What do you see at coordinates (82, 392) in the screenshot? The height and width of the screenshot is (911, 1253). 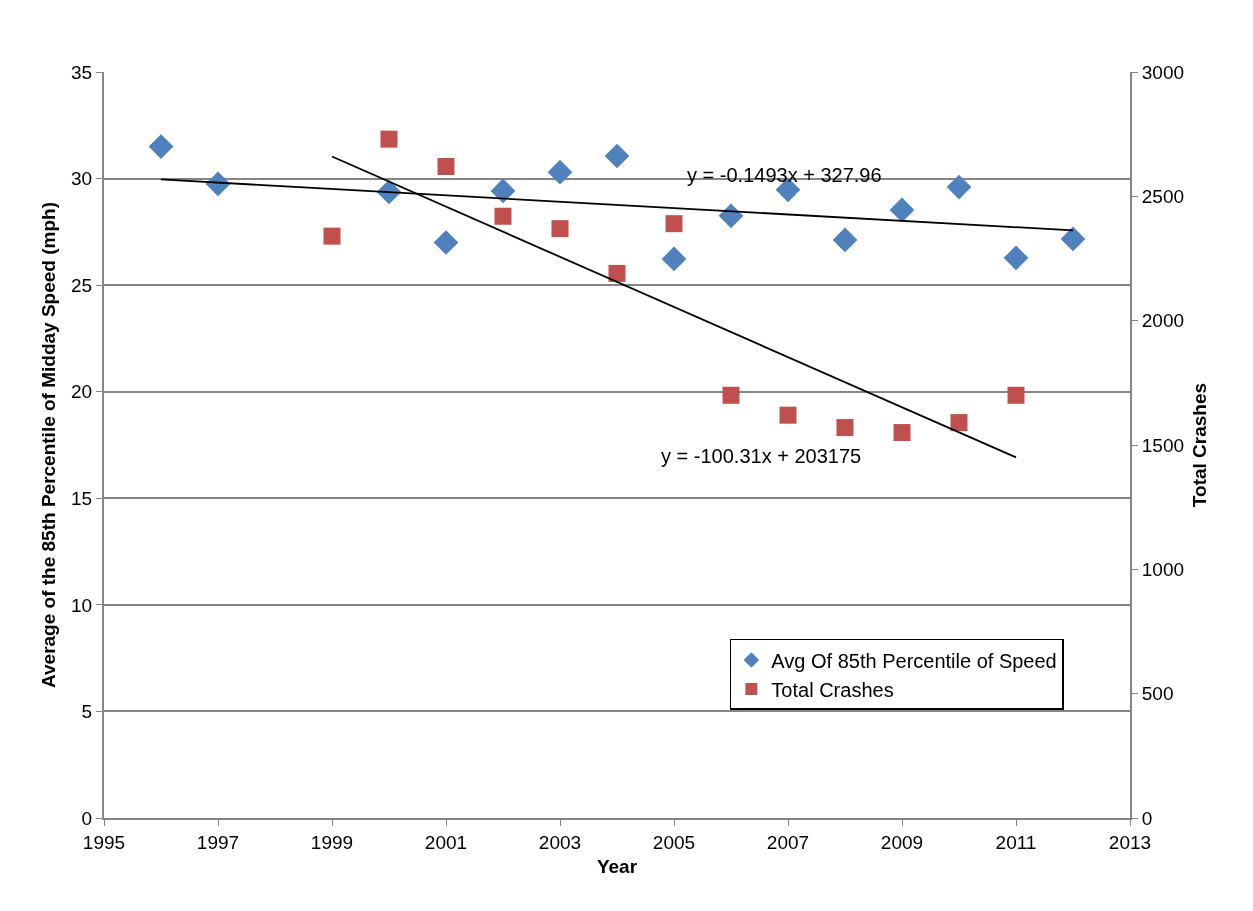 I see `y-tick-label: 20` at bounding box center [82, 392].